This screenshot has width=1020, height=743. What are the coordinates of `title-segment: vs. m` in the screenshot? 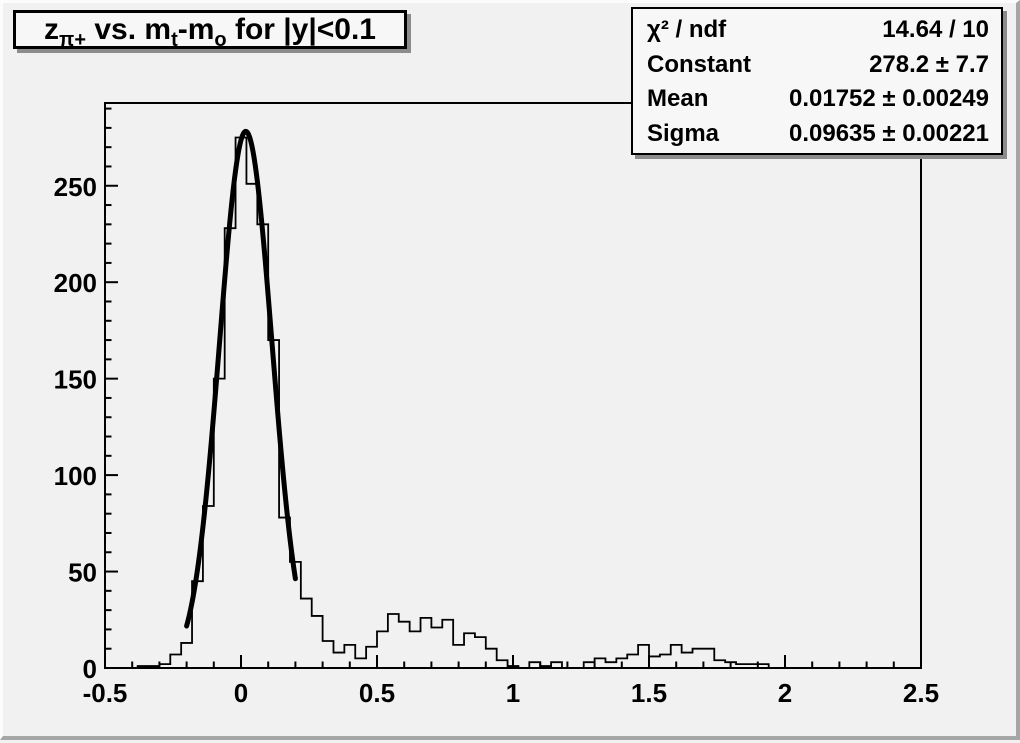 It's located at (129, 29).